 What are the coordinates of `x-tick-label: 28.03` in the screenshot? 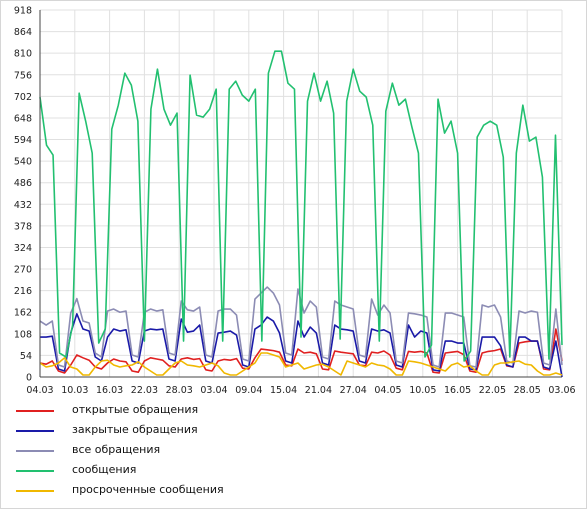 It's located at (179, 390).